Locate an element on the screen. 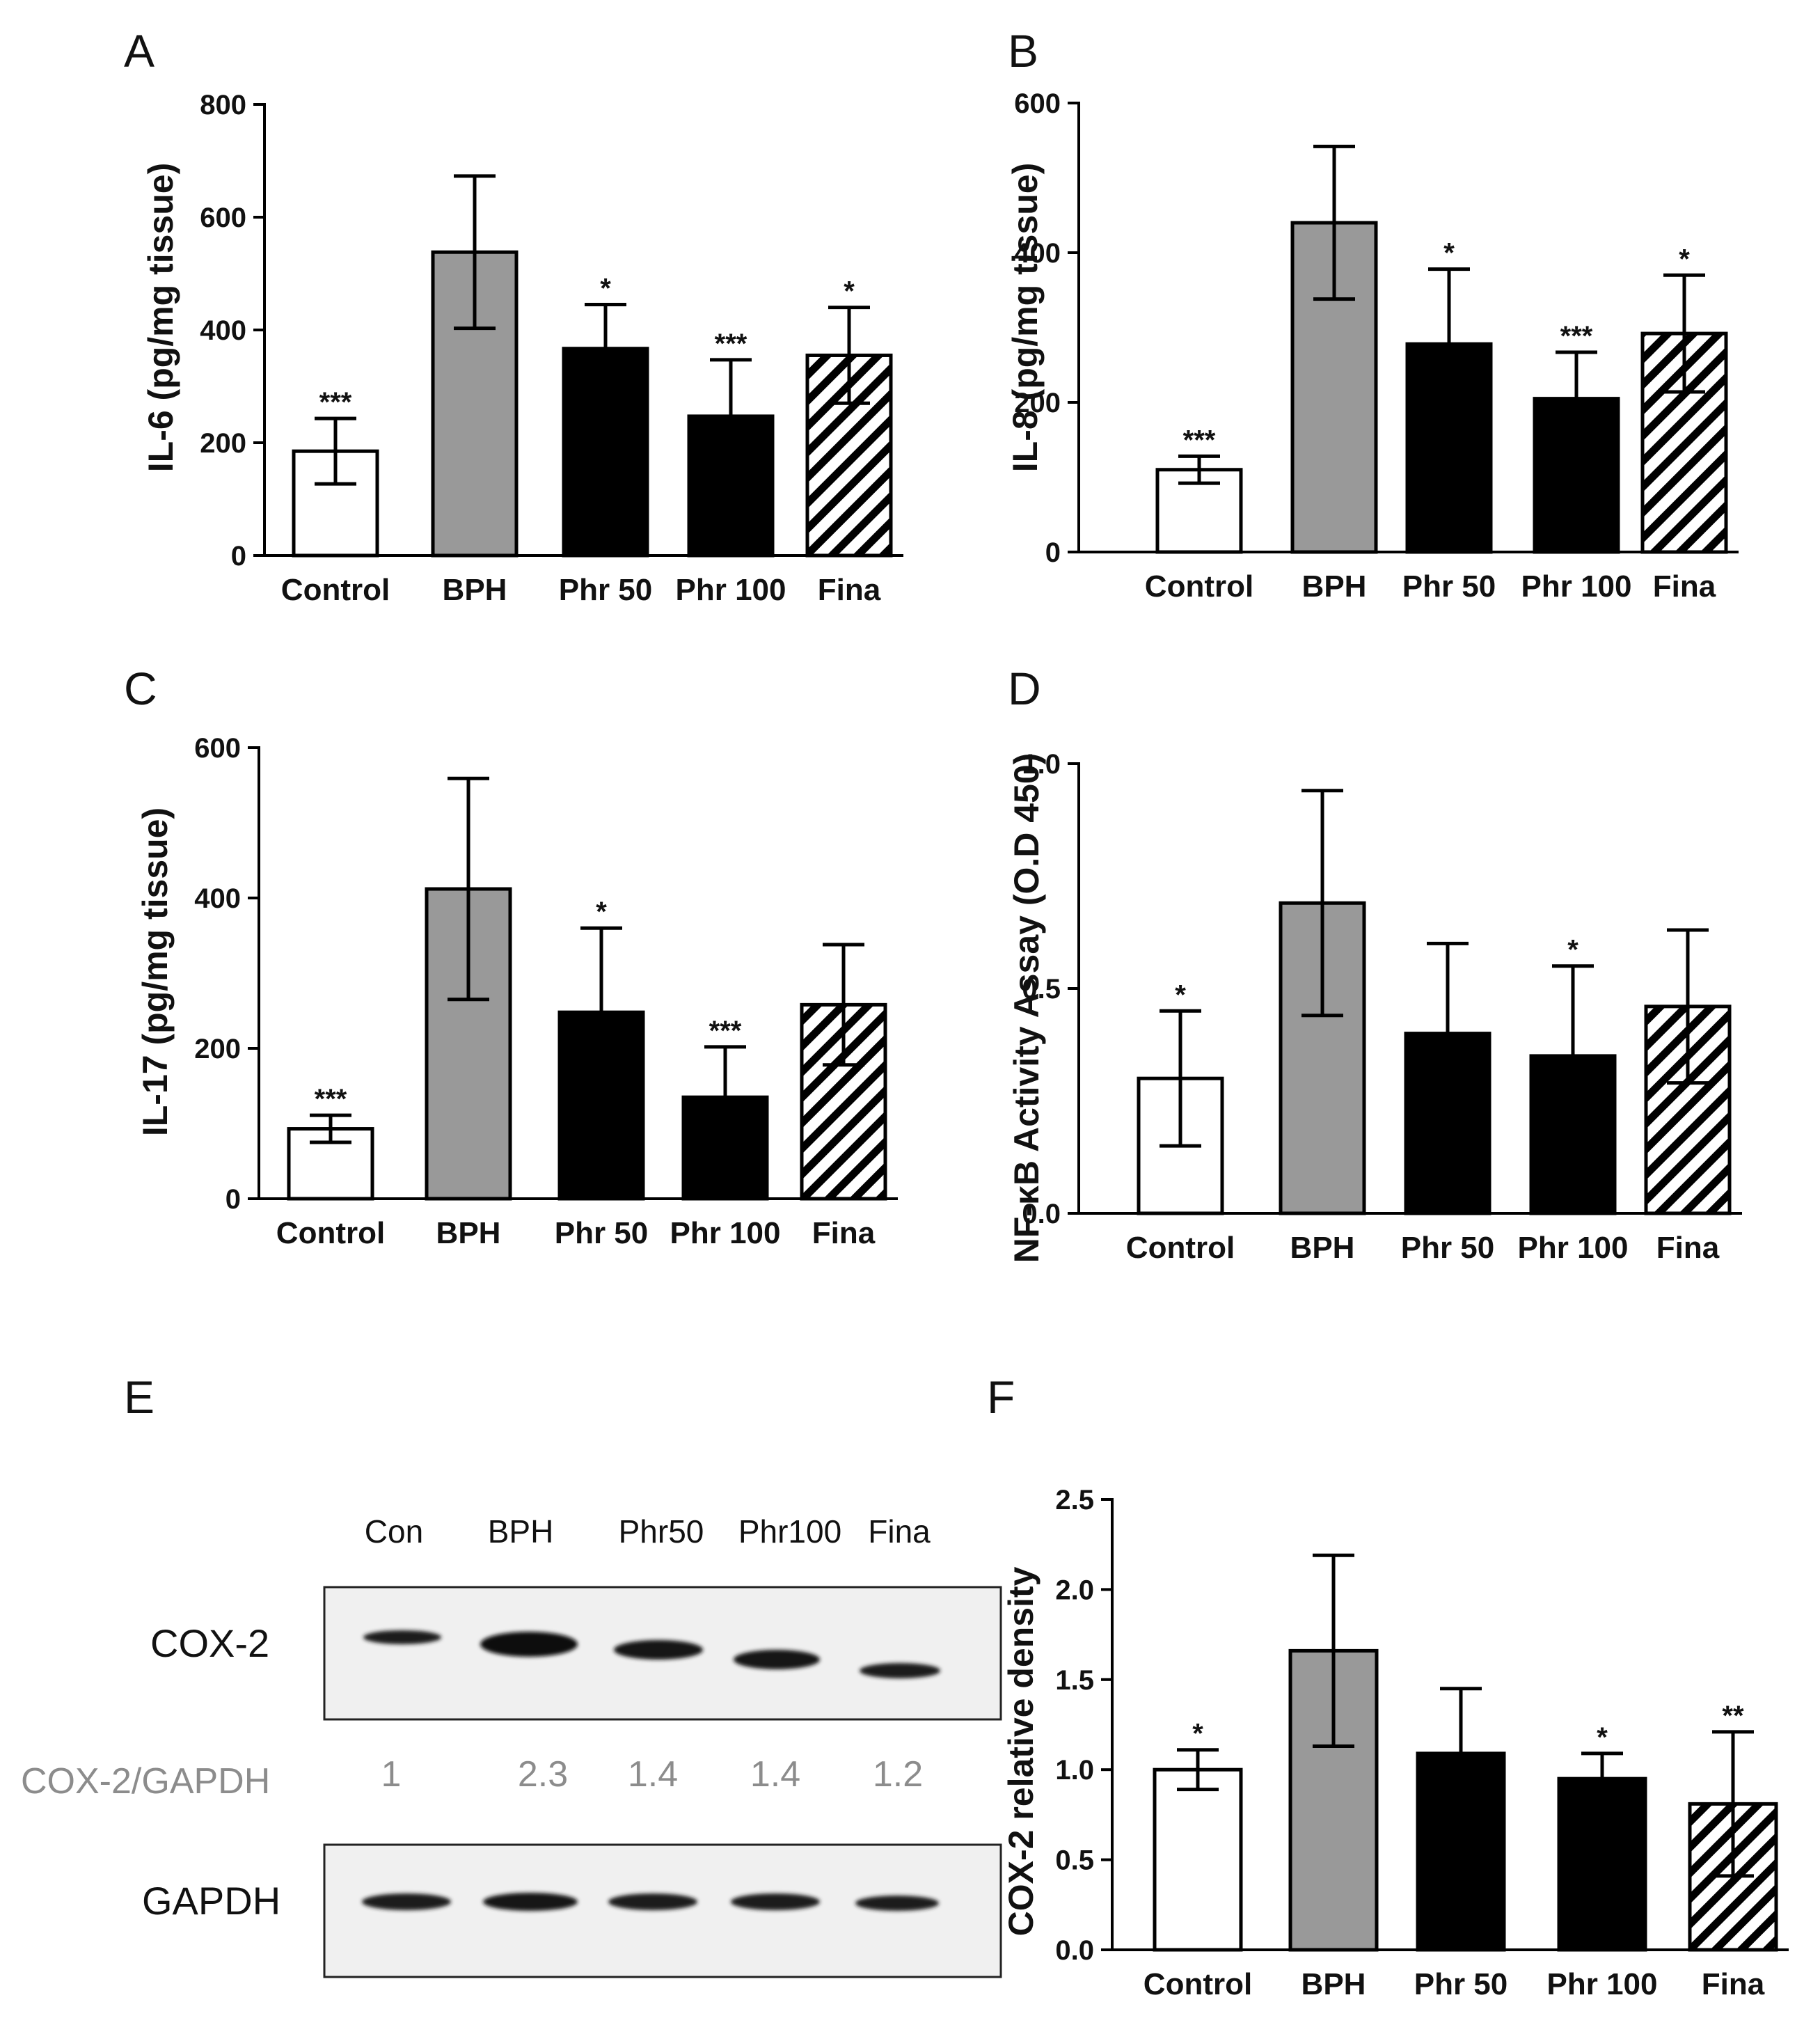 This screenshot has height=2025, width=1820. panel-b-category-label-control: Control is located at coordinates (1199, 586).